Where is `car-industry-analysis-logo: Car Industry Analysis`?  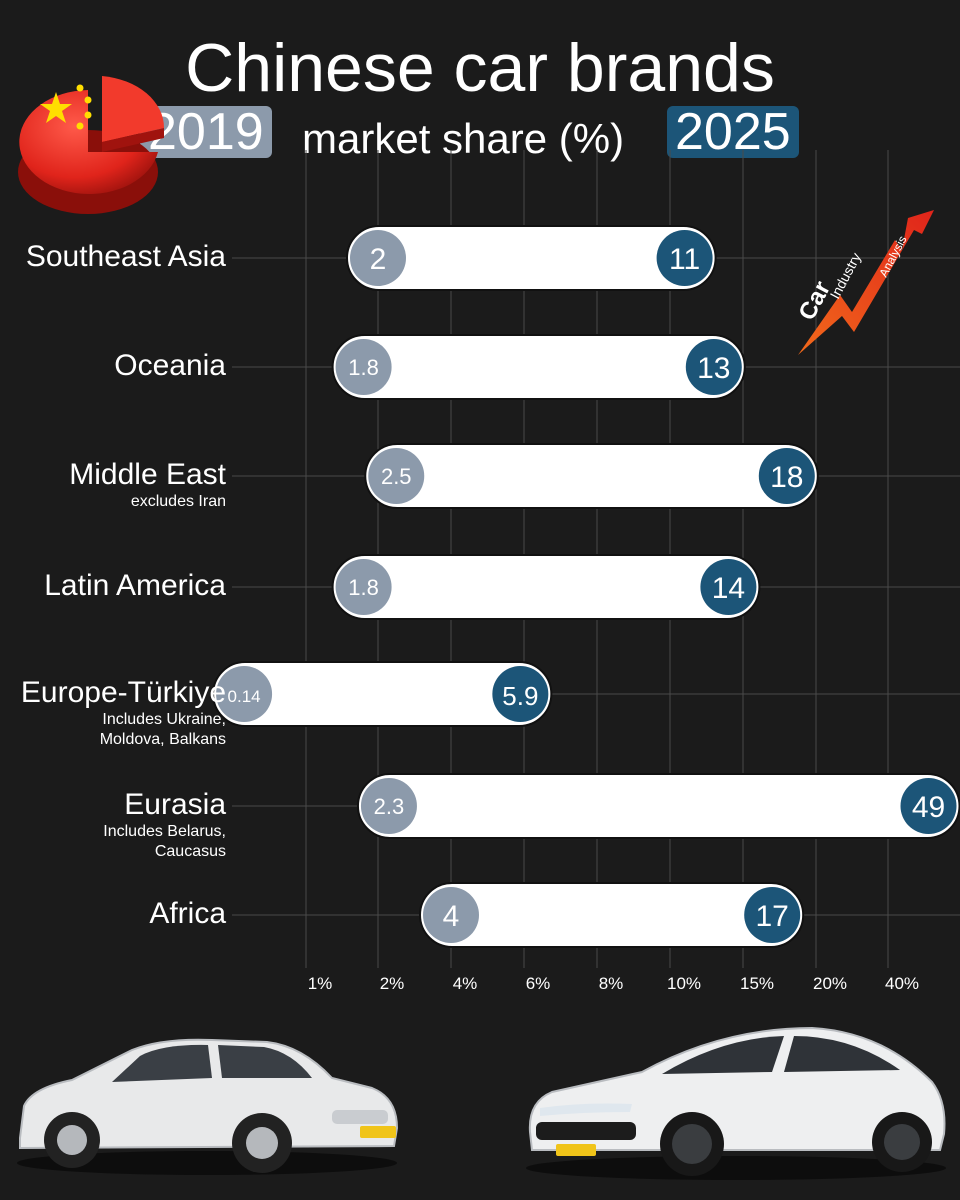 car-industry-analysis-logo: Car Industry Analysis is located at coordinates (863, 282).